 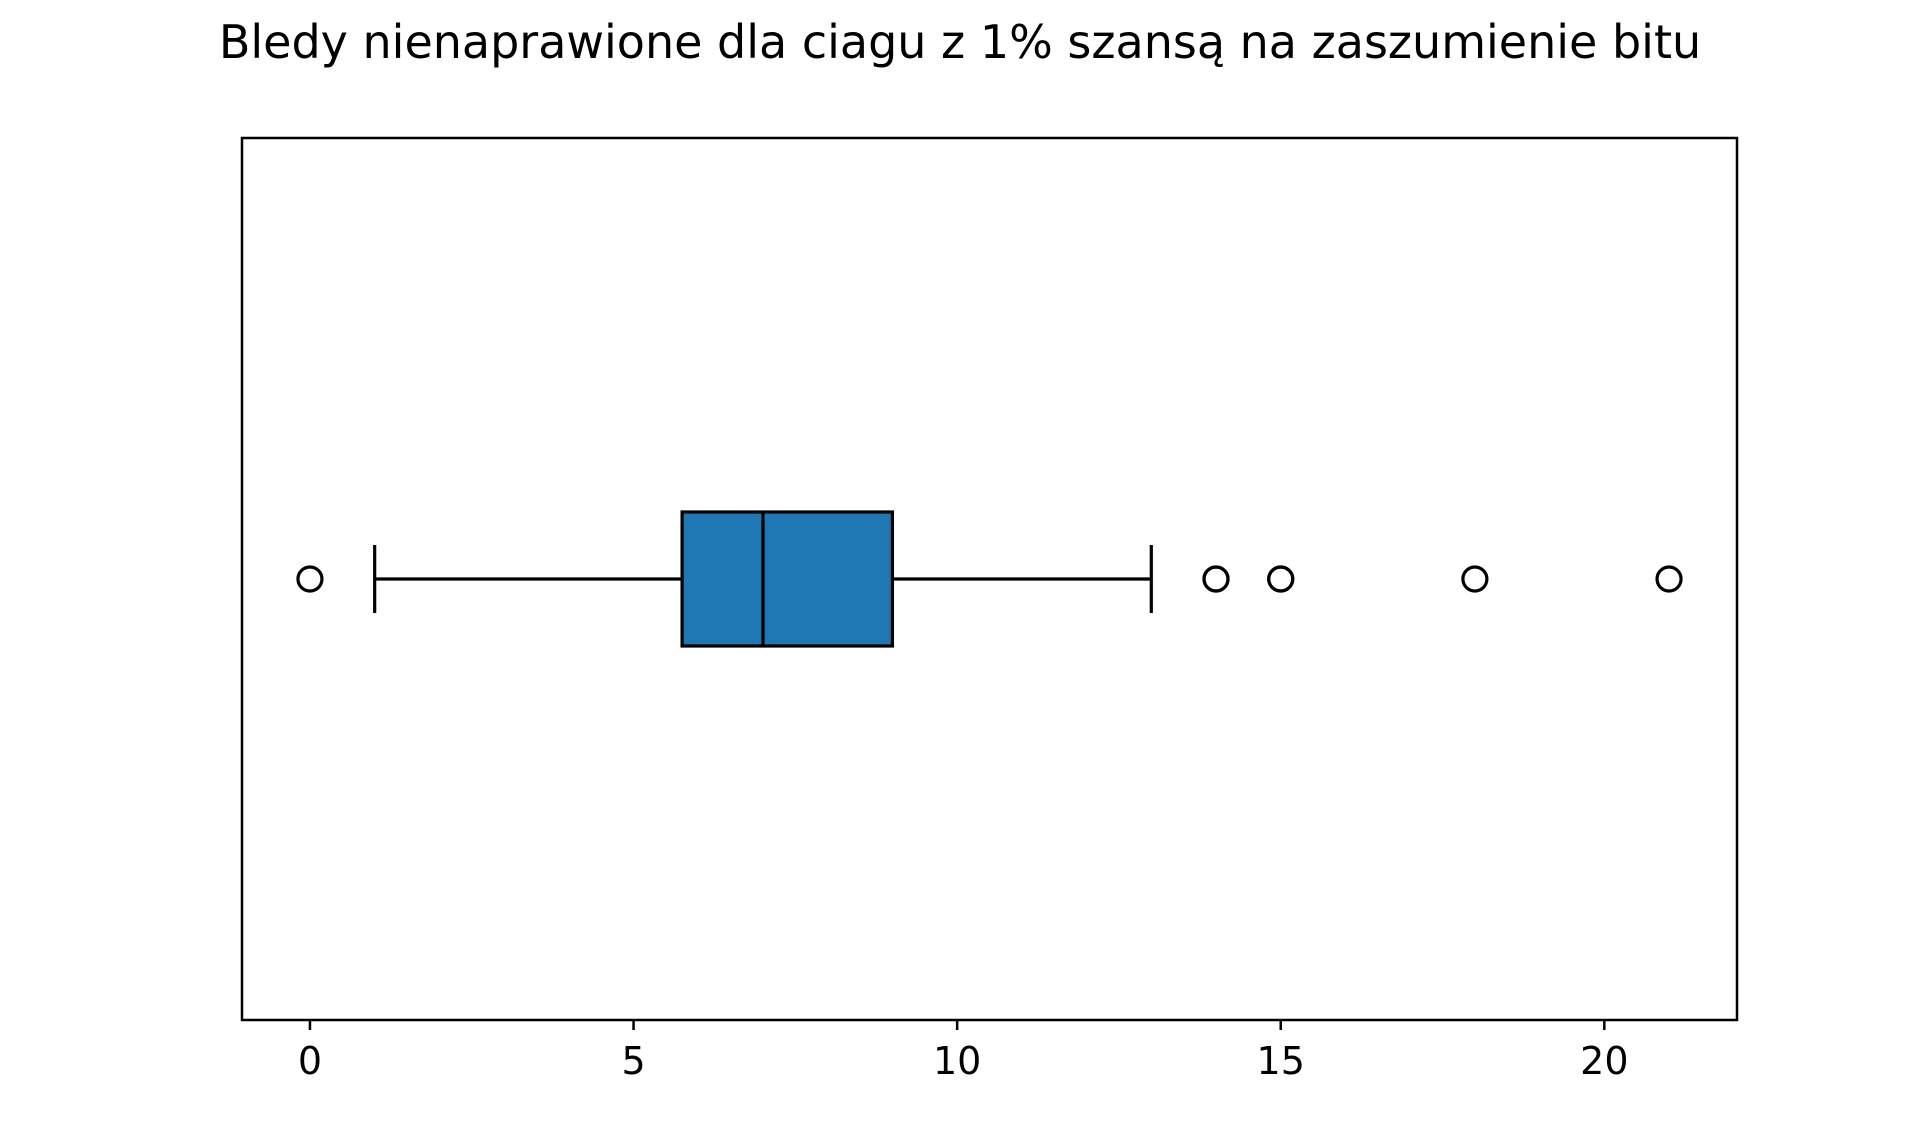 I want to click on x-tick-label: 10, so click(x=957, y=1061).